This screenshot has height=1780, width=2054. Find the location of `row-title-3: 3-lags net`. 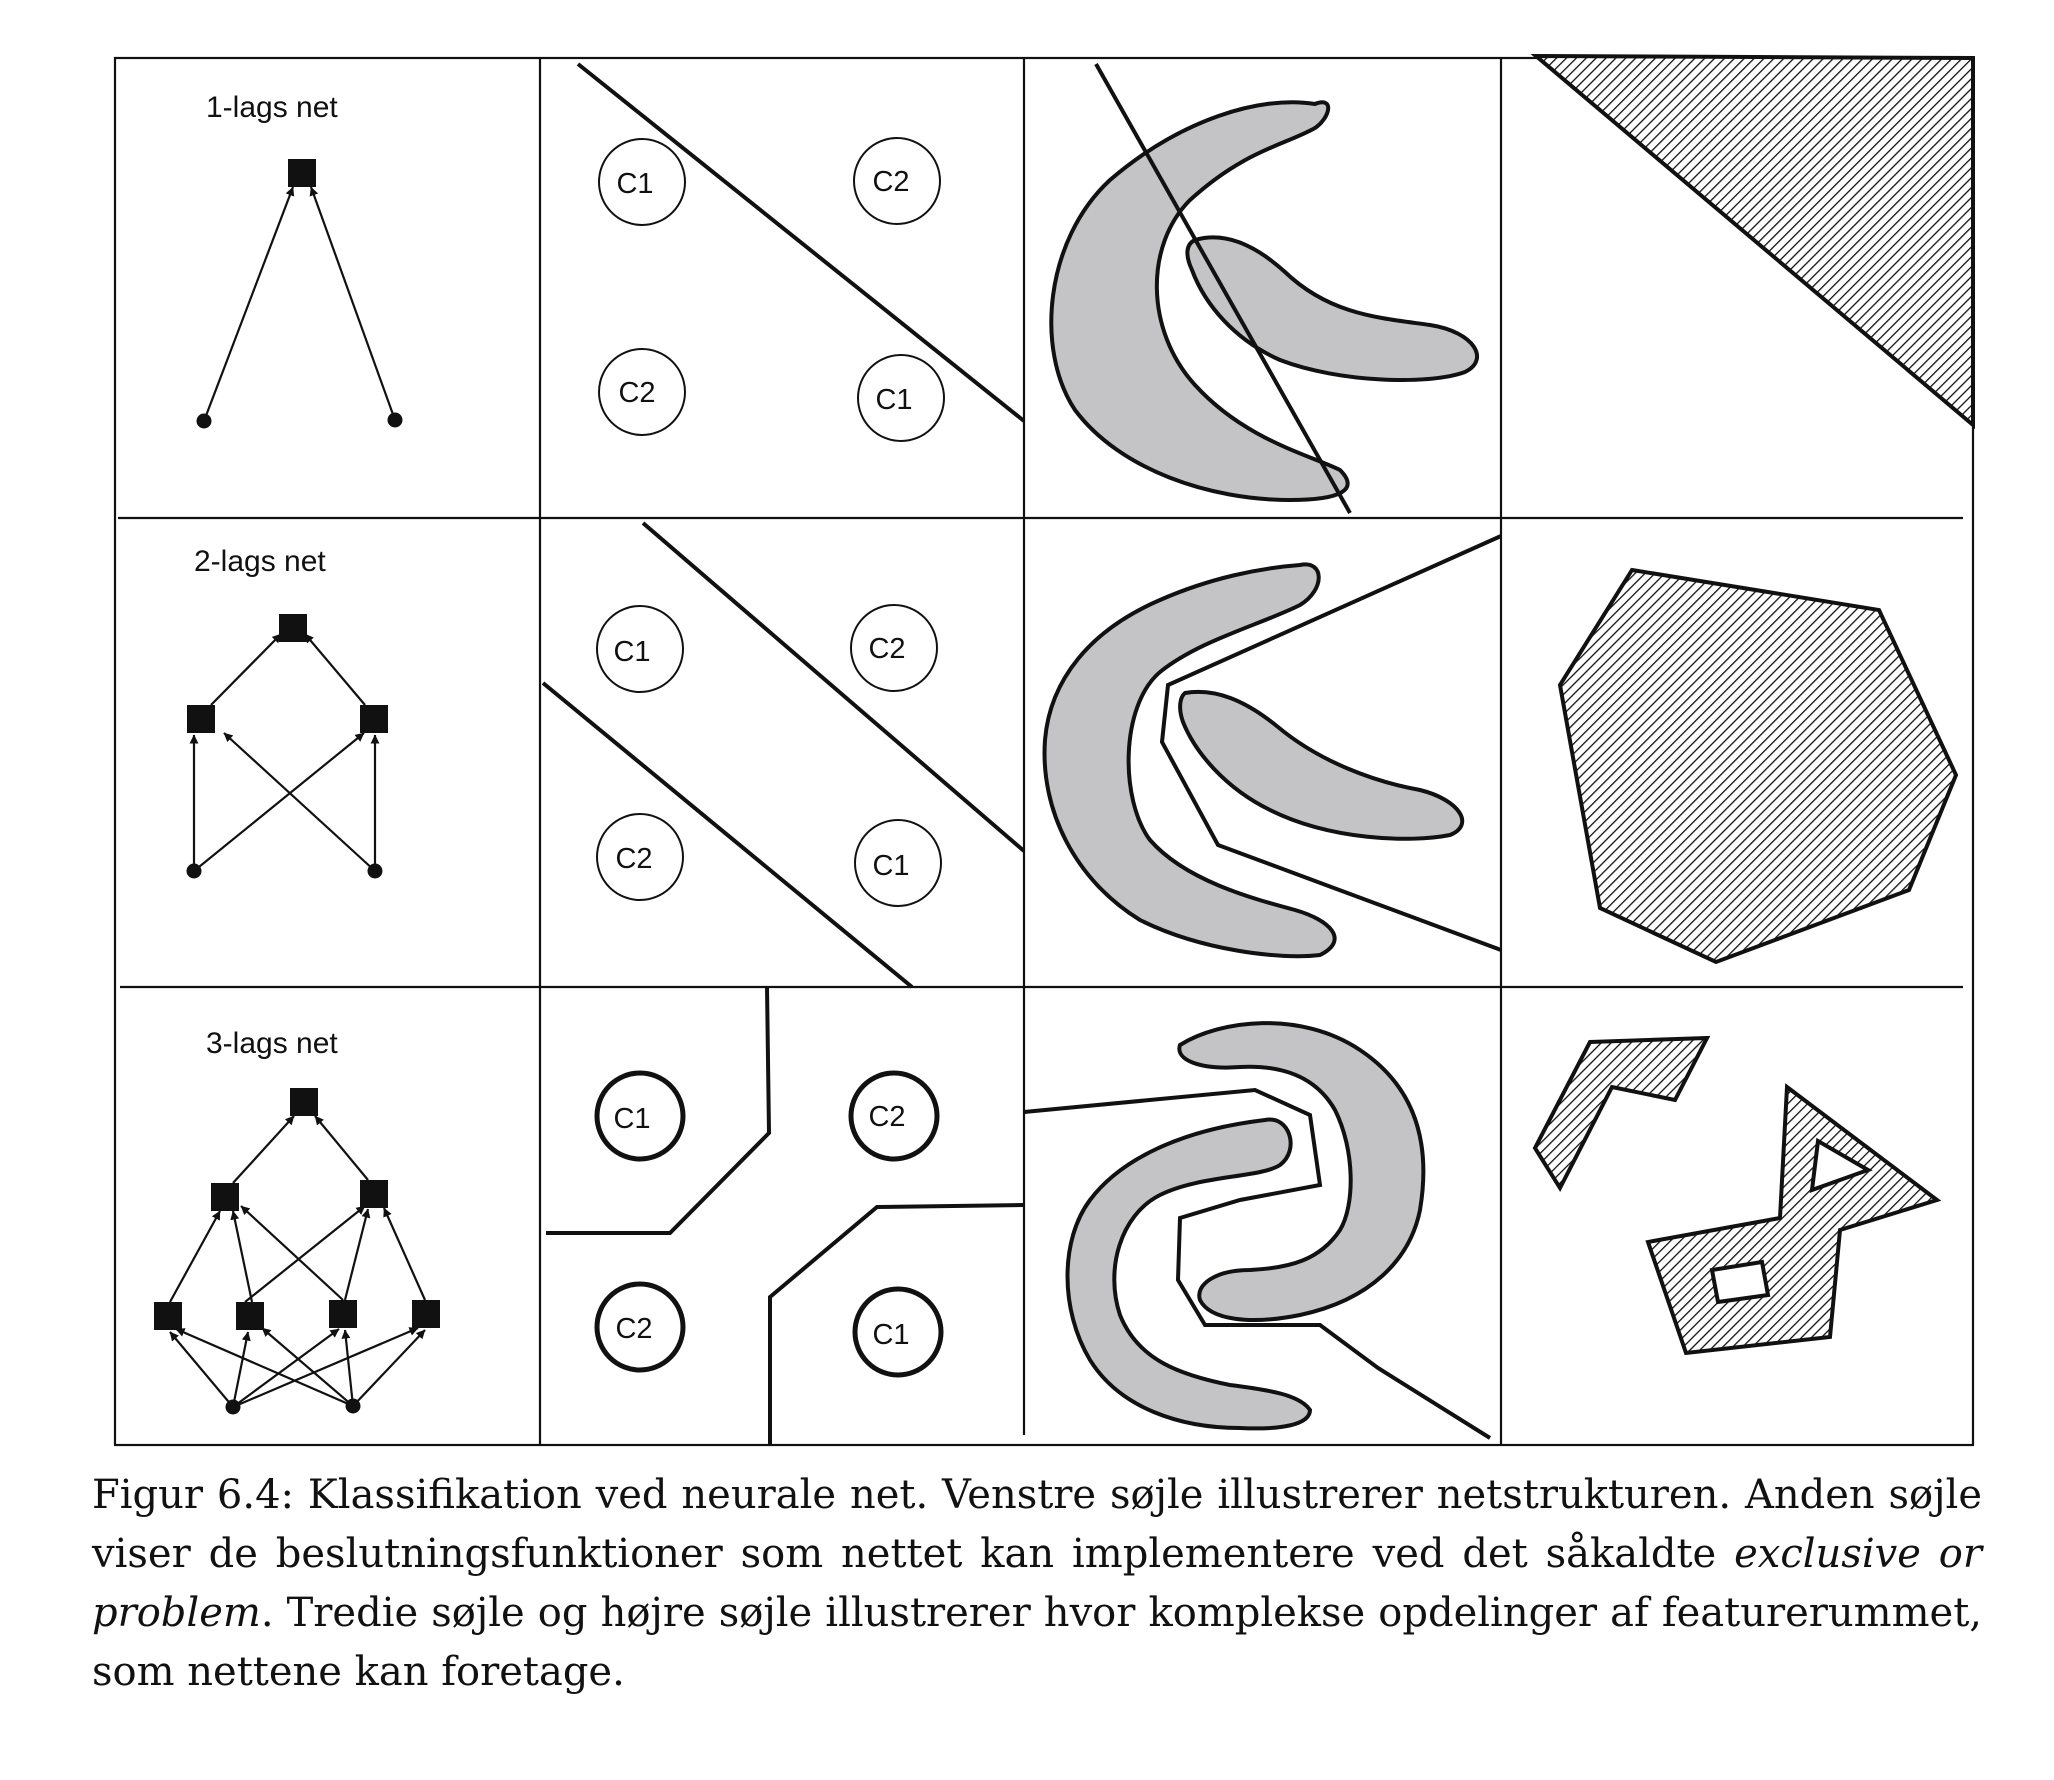

row-title-3: 3-lags net is located at coordinates (272, 1043).